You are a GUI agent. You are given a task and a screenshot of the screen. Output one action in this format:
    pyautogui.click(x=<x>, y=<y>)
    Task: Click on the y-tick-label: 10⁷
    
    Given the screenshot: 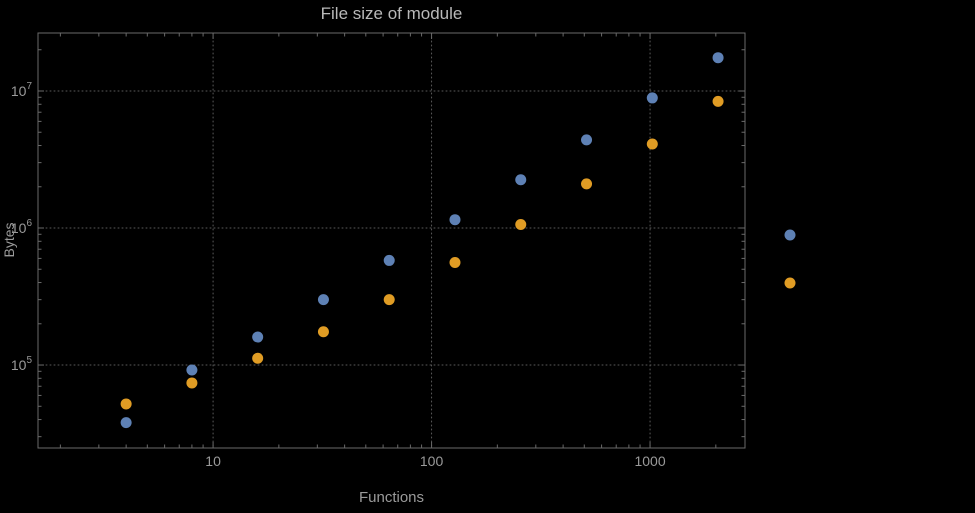 What is the action you would take?
    pyautogui.click(x=22, y=90)
    